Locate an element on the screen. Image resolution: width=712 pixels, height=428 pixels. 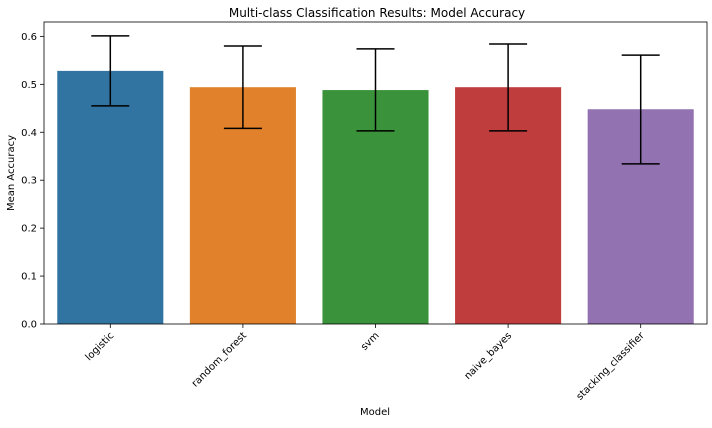
x-tick-label-svm: svm is located at coordinates (370, 341).